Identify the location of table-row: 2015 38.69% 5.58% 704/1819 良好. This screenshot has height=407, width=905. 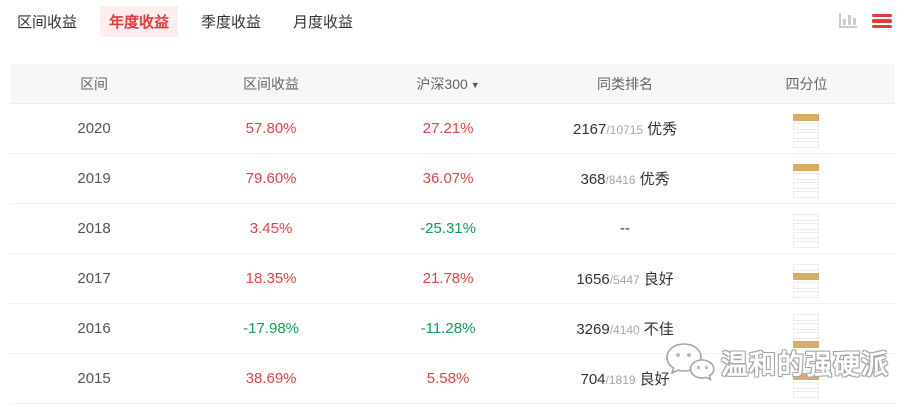
(452, 379).